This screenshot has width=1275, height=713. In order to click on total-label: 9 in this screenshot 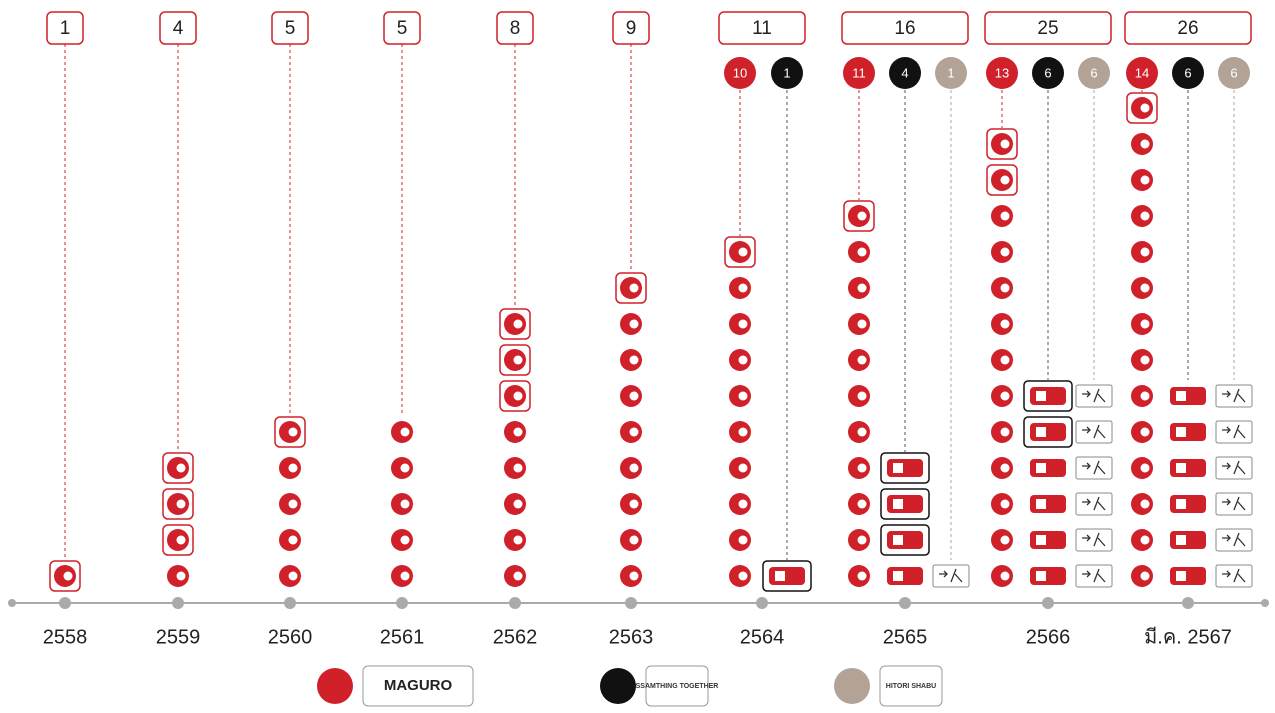, I will do `click(631, 28)`.